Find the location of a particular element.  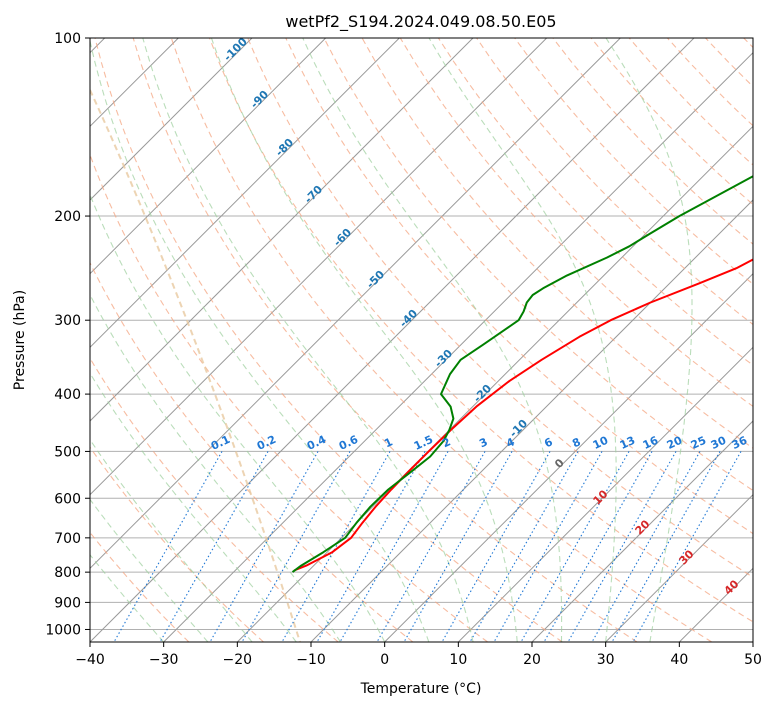

x-tick-label: 50 is located at coordinates (753, 660).